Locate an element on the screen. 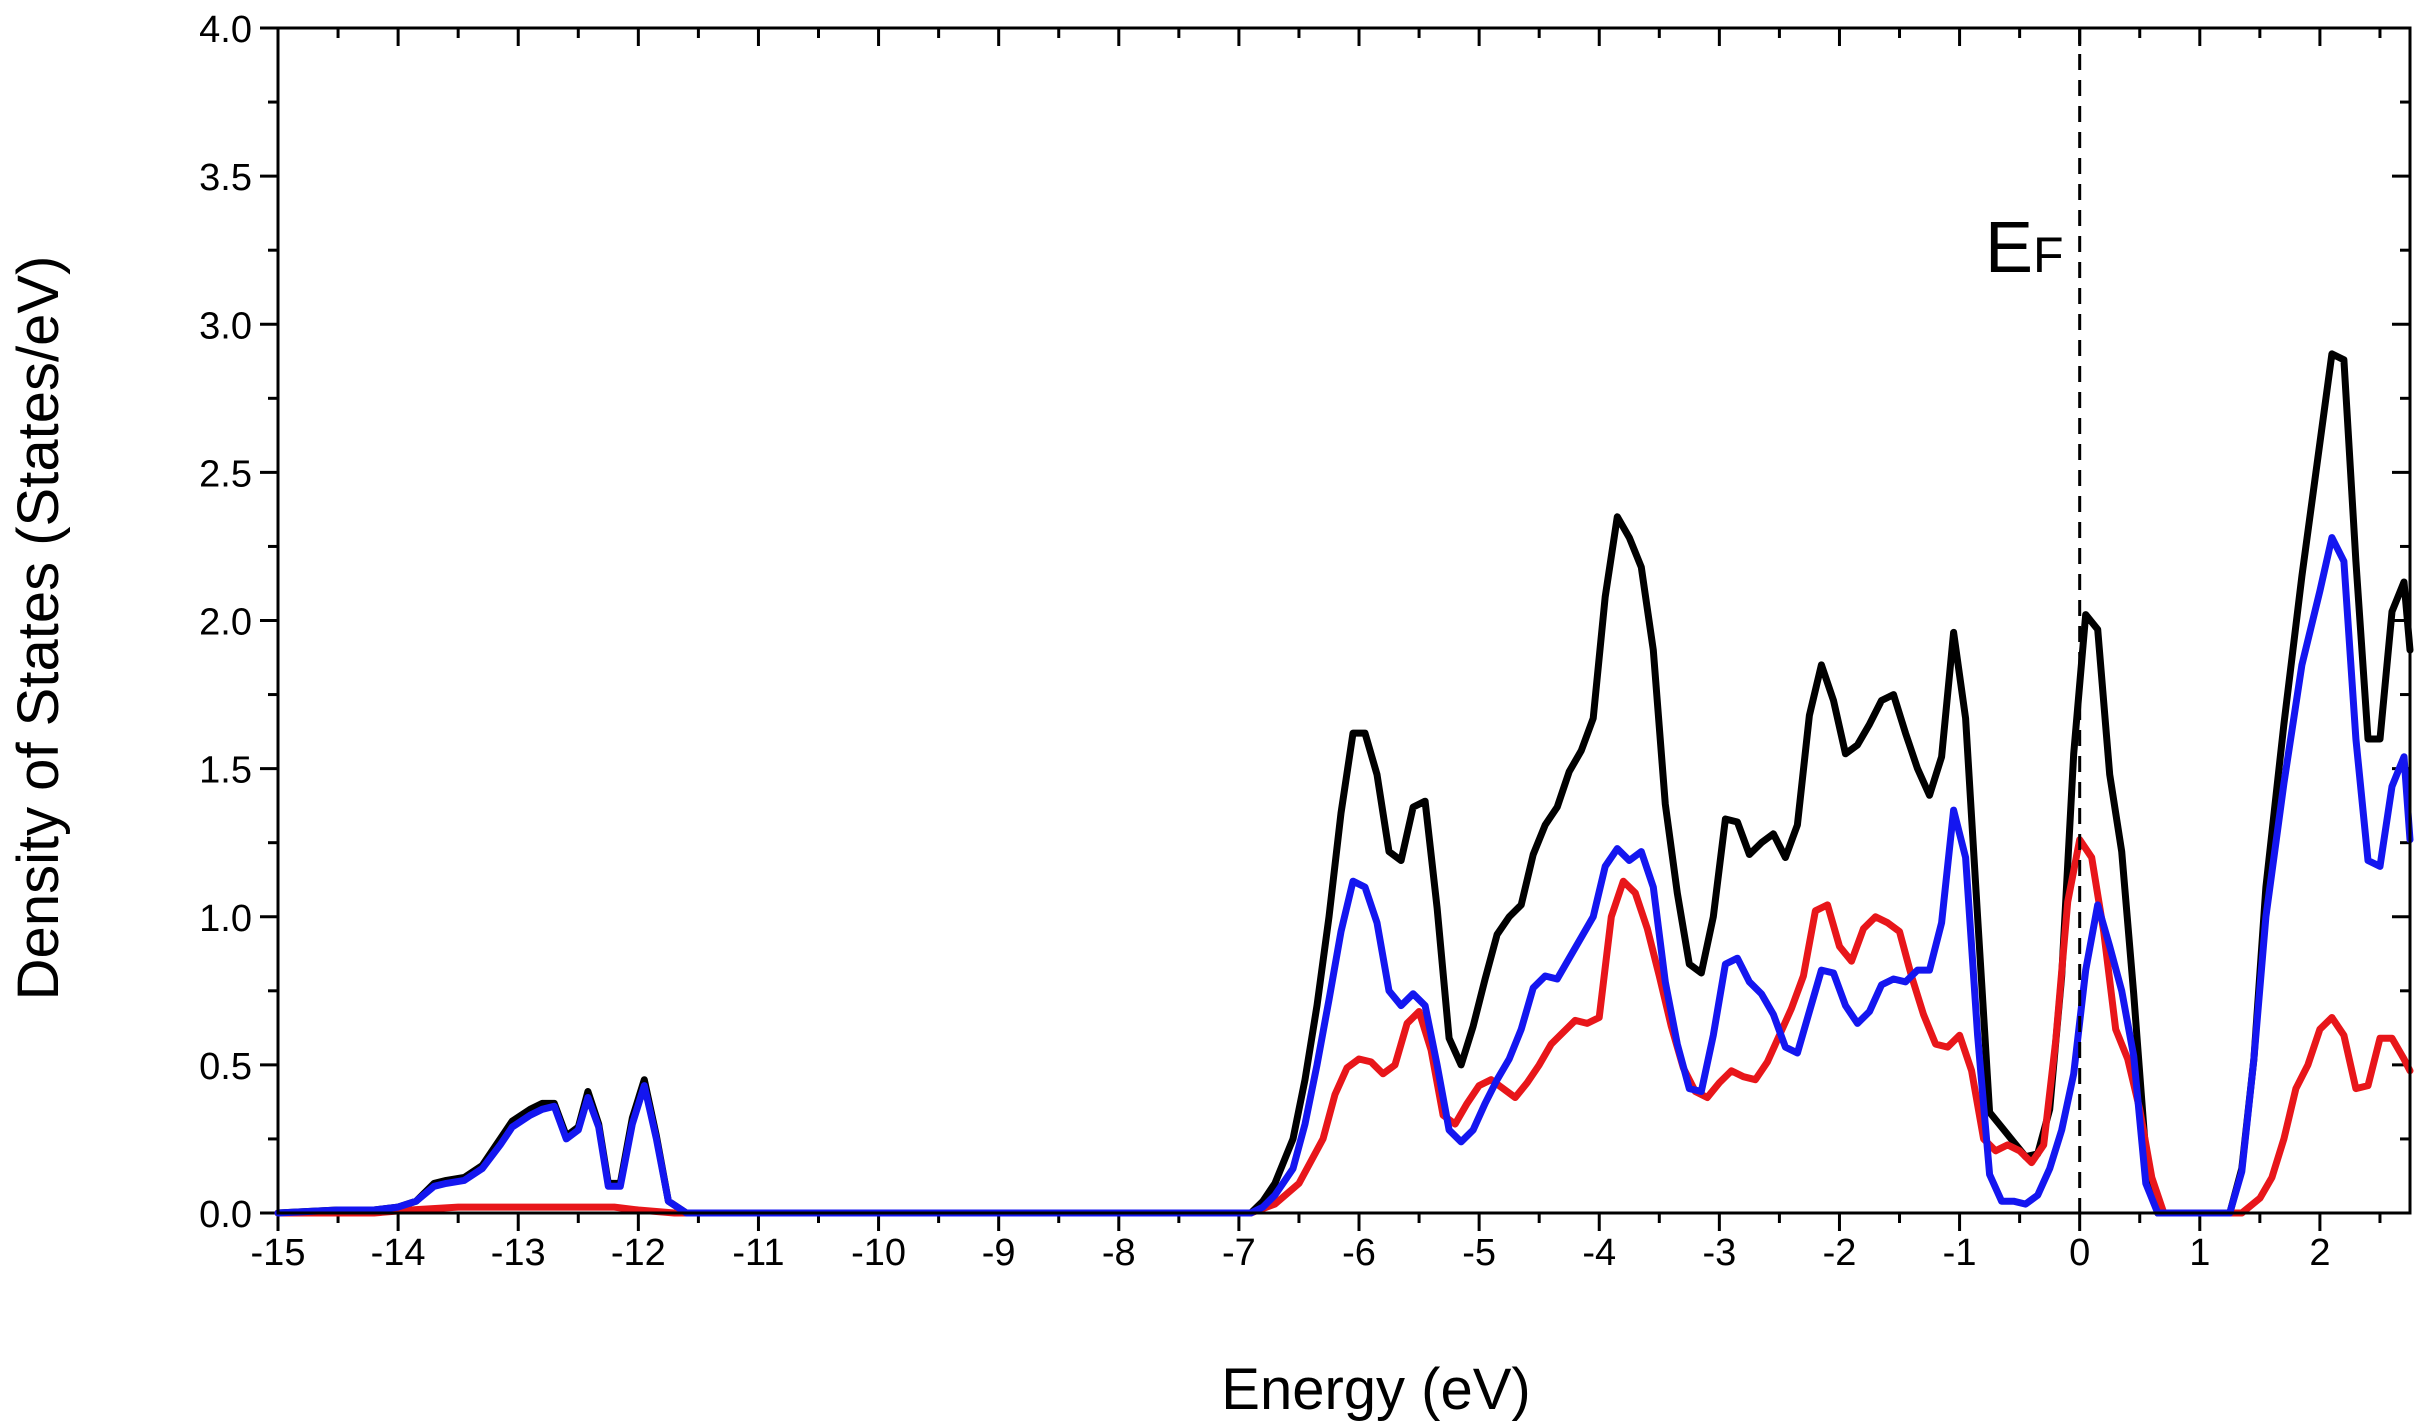 Image resolution: width=2417 pixels, height=1427 pixels. y-tick-label: 1.5 is located at coordinates (225, 771).